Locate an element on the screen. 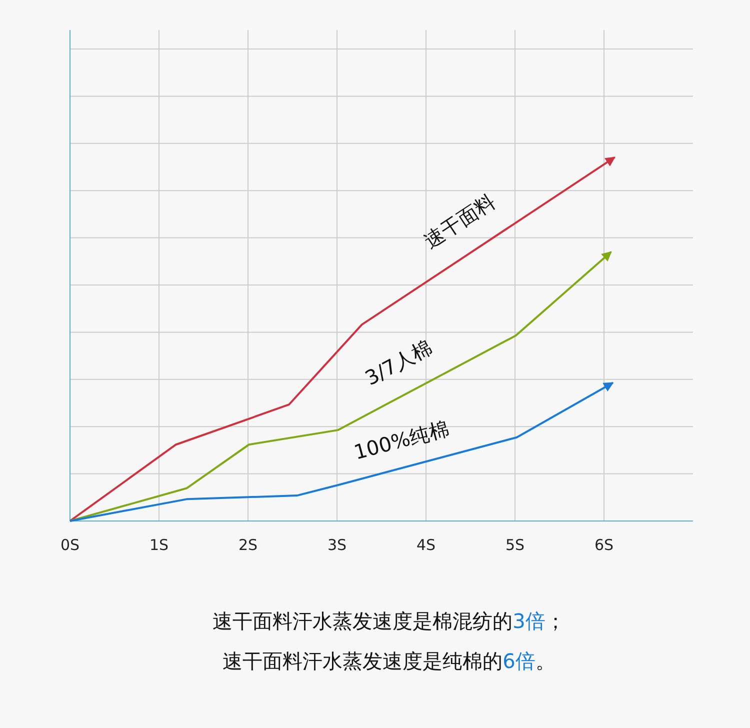 This screenshot has width=750, height=728. text: 速干面料汗水蒸发速度是棉混纺的3倍； is located at coordinates (389, 621).